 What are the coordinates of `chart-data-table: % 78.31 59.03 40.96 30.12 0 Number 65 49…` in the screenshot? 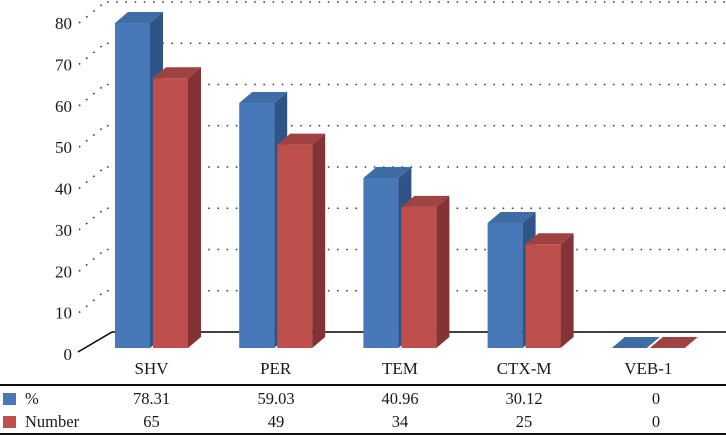 It's located at (363, 409).